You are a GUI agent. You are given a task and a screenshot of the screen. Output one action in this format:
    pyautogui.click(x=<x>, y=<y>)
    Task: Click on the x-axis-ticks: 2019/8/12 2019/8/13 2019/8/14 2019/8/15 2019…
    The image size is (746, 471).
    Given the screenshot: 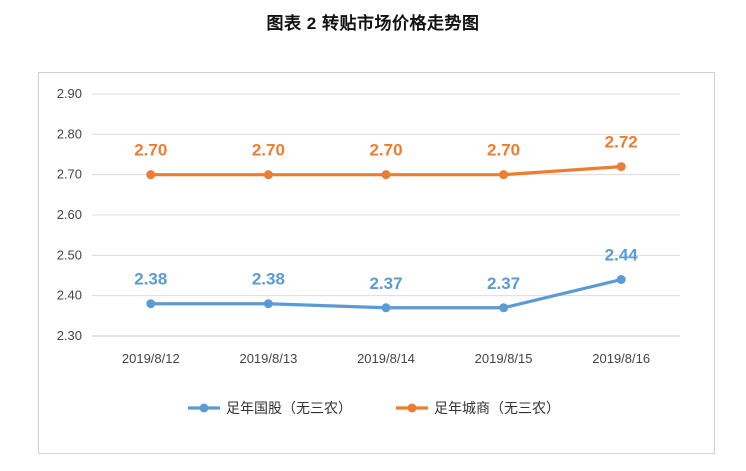 What is the action you would take?
    pyautogui.click(x=386, y=358)
    